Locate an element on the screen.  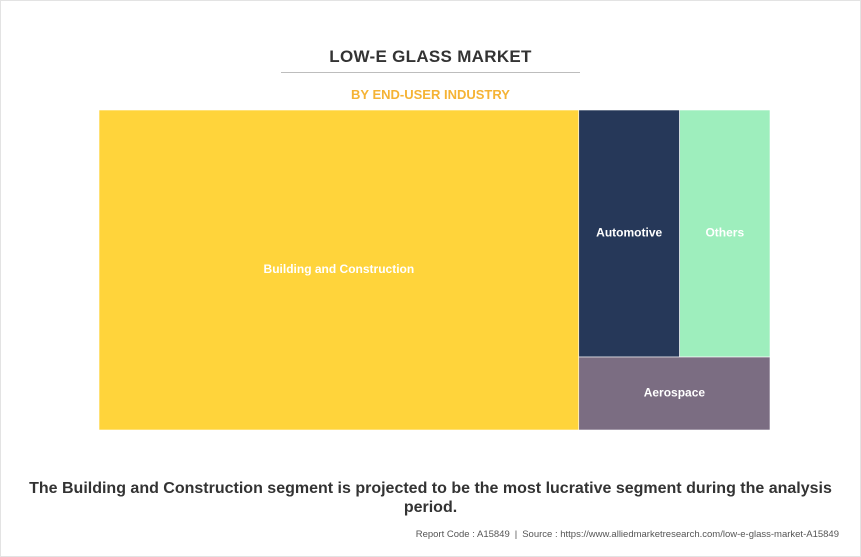
title-divider is located at coordinates (430, 72).